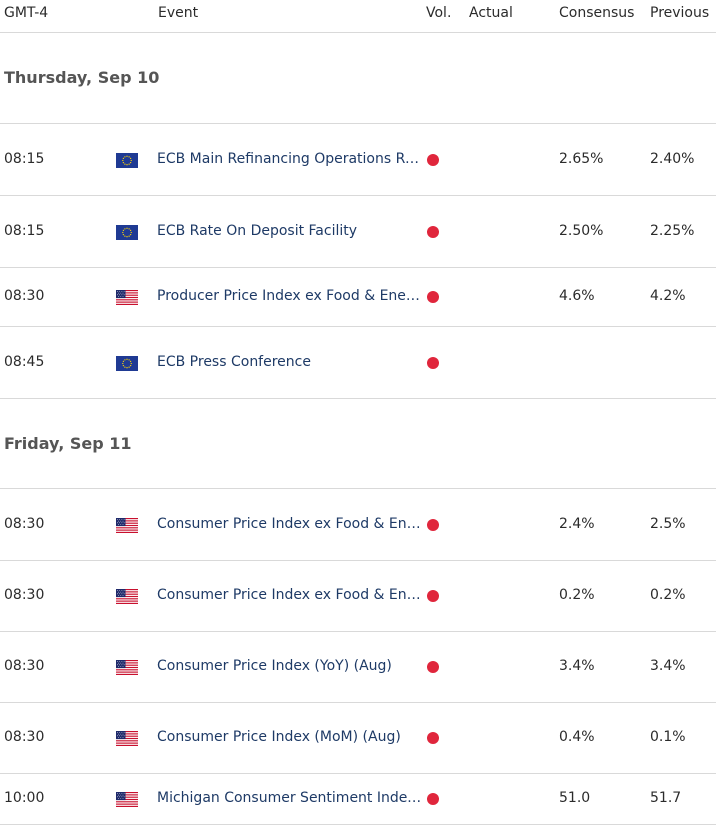  Describe the element at coordinates (668, 524) in the screenshot. I see `previous-value: 2.5%` at that location.